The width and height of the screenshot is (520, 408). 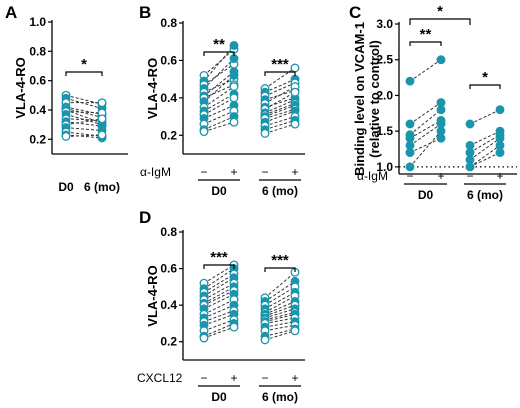 I want to click on panel-c-condition-sign: +, so click(x=499, y=176).